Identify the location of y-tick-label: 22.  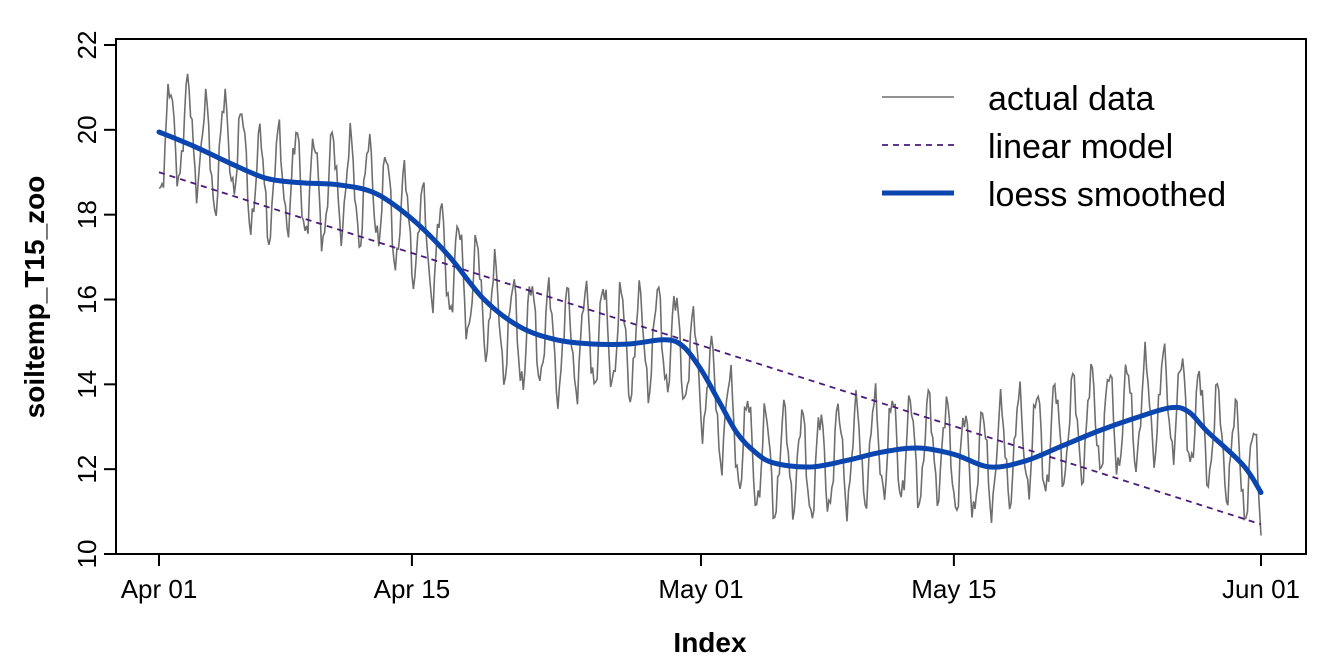
(87, 45).